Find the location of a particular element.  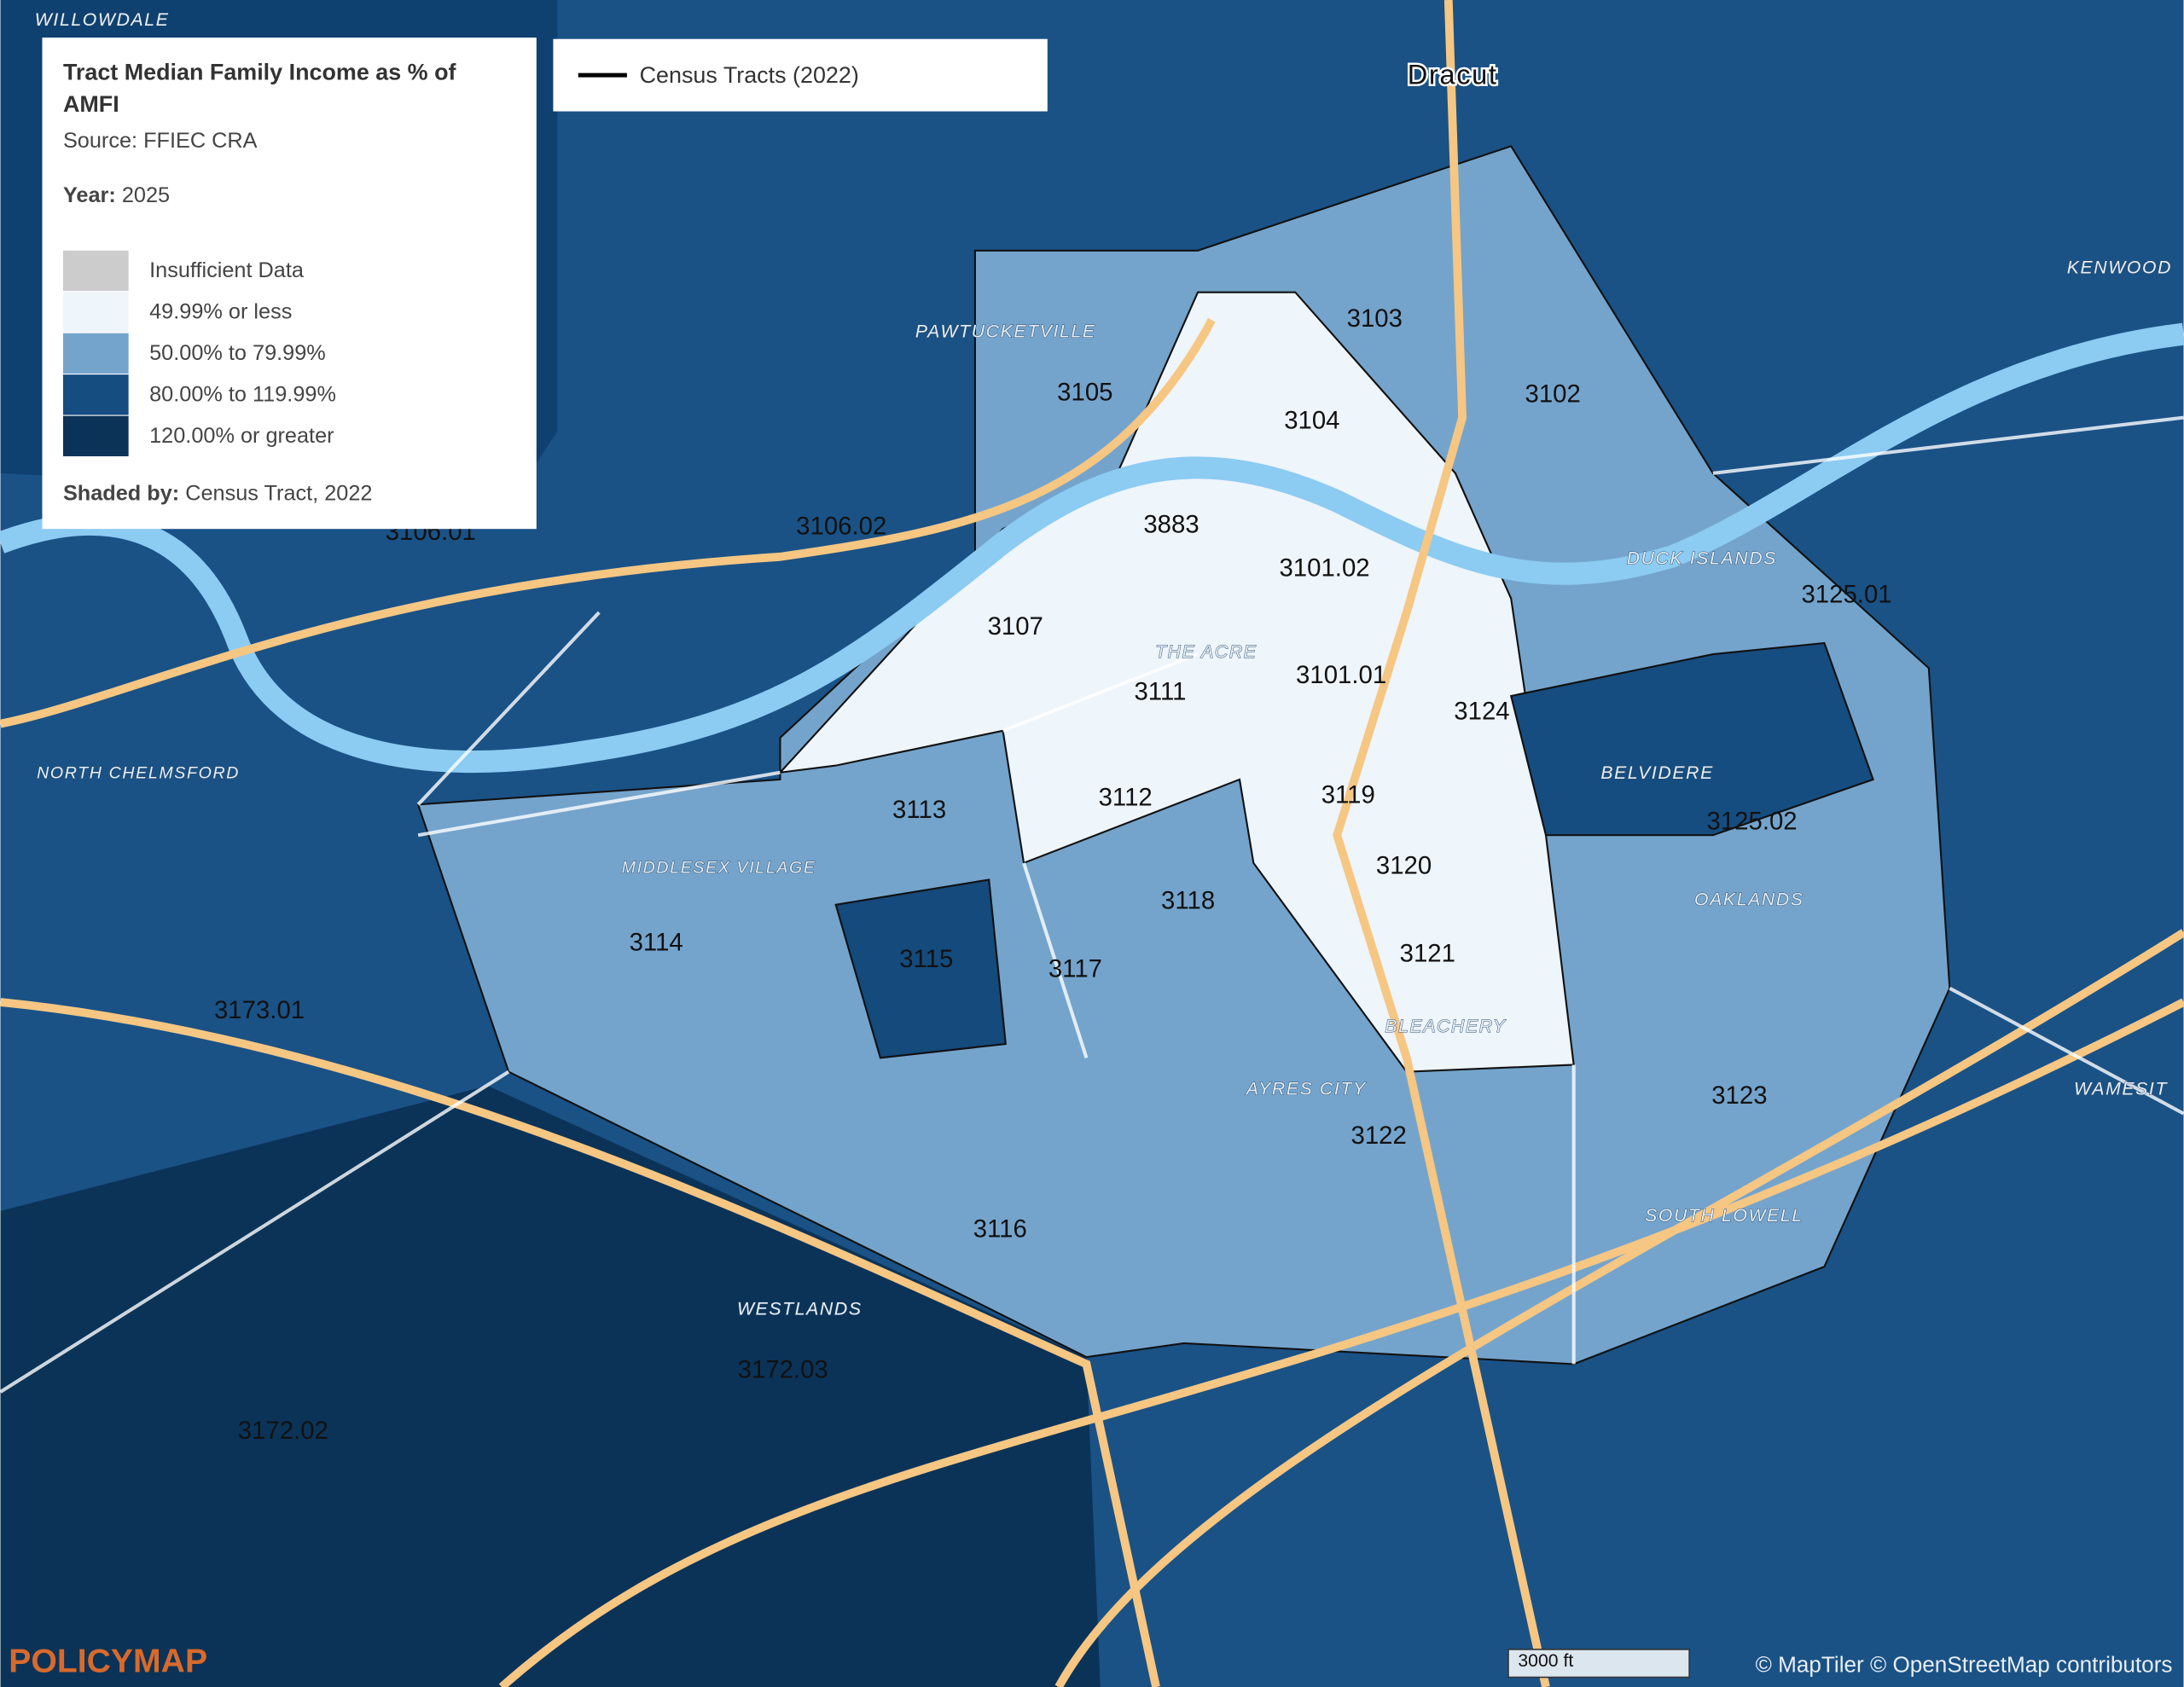

place-label: WESTLANDS is located at coordinates (800, 1309).